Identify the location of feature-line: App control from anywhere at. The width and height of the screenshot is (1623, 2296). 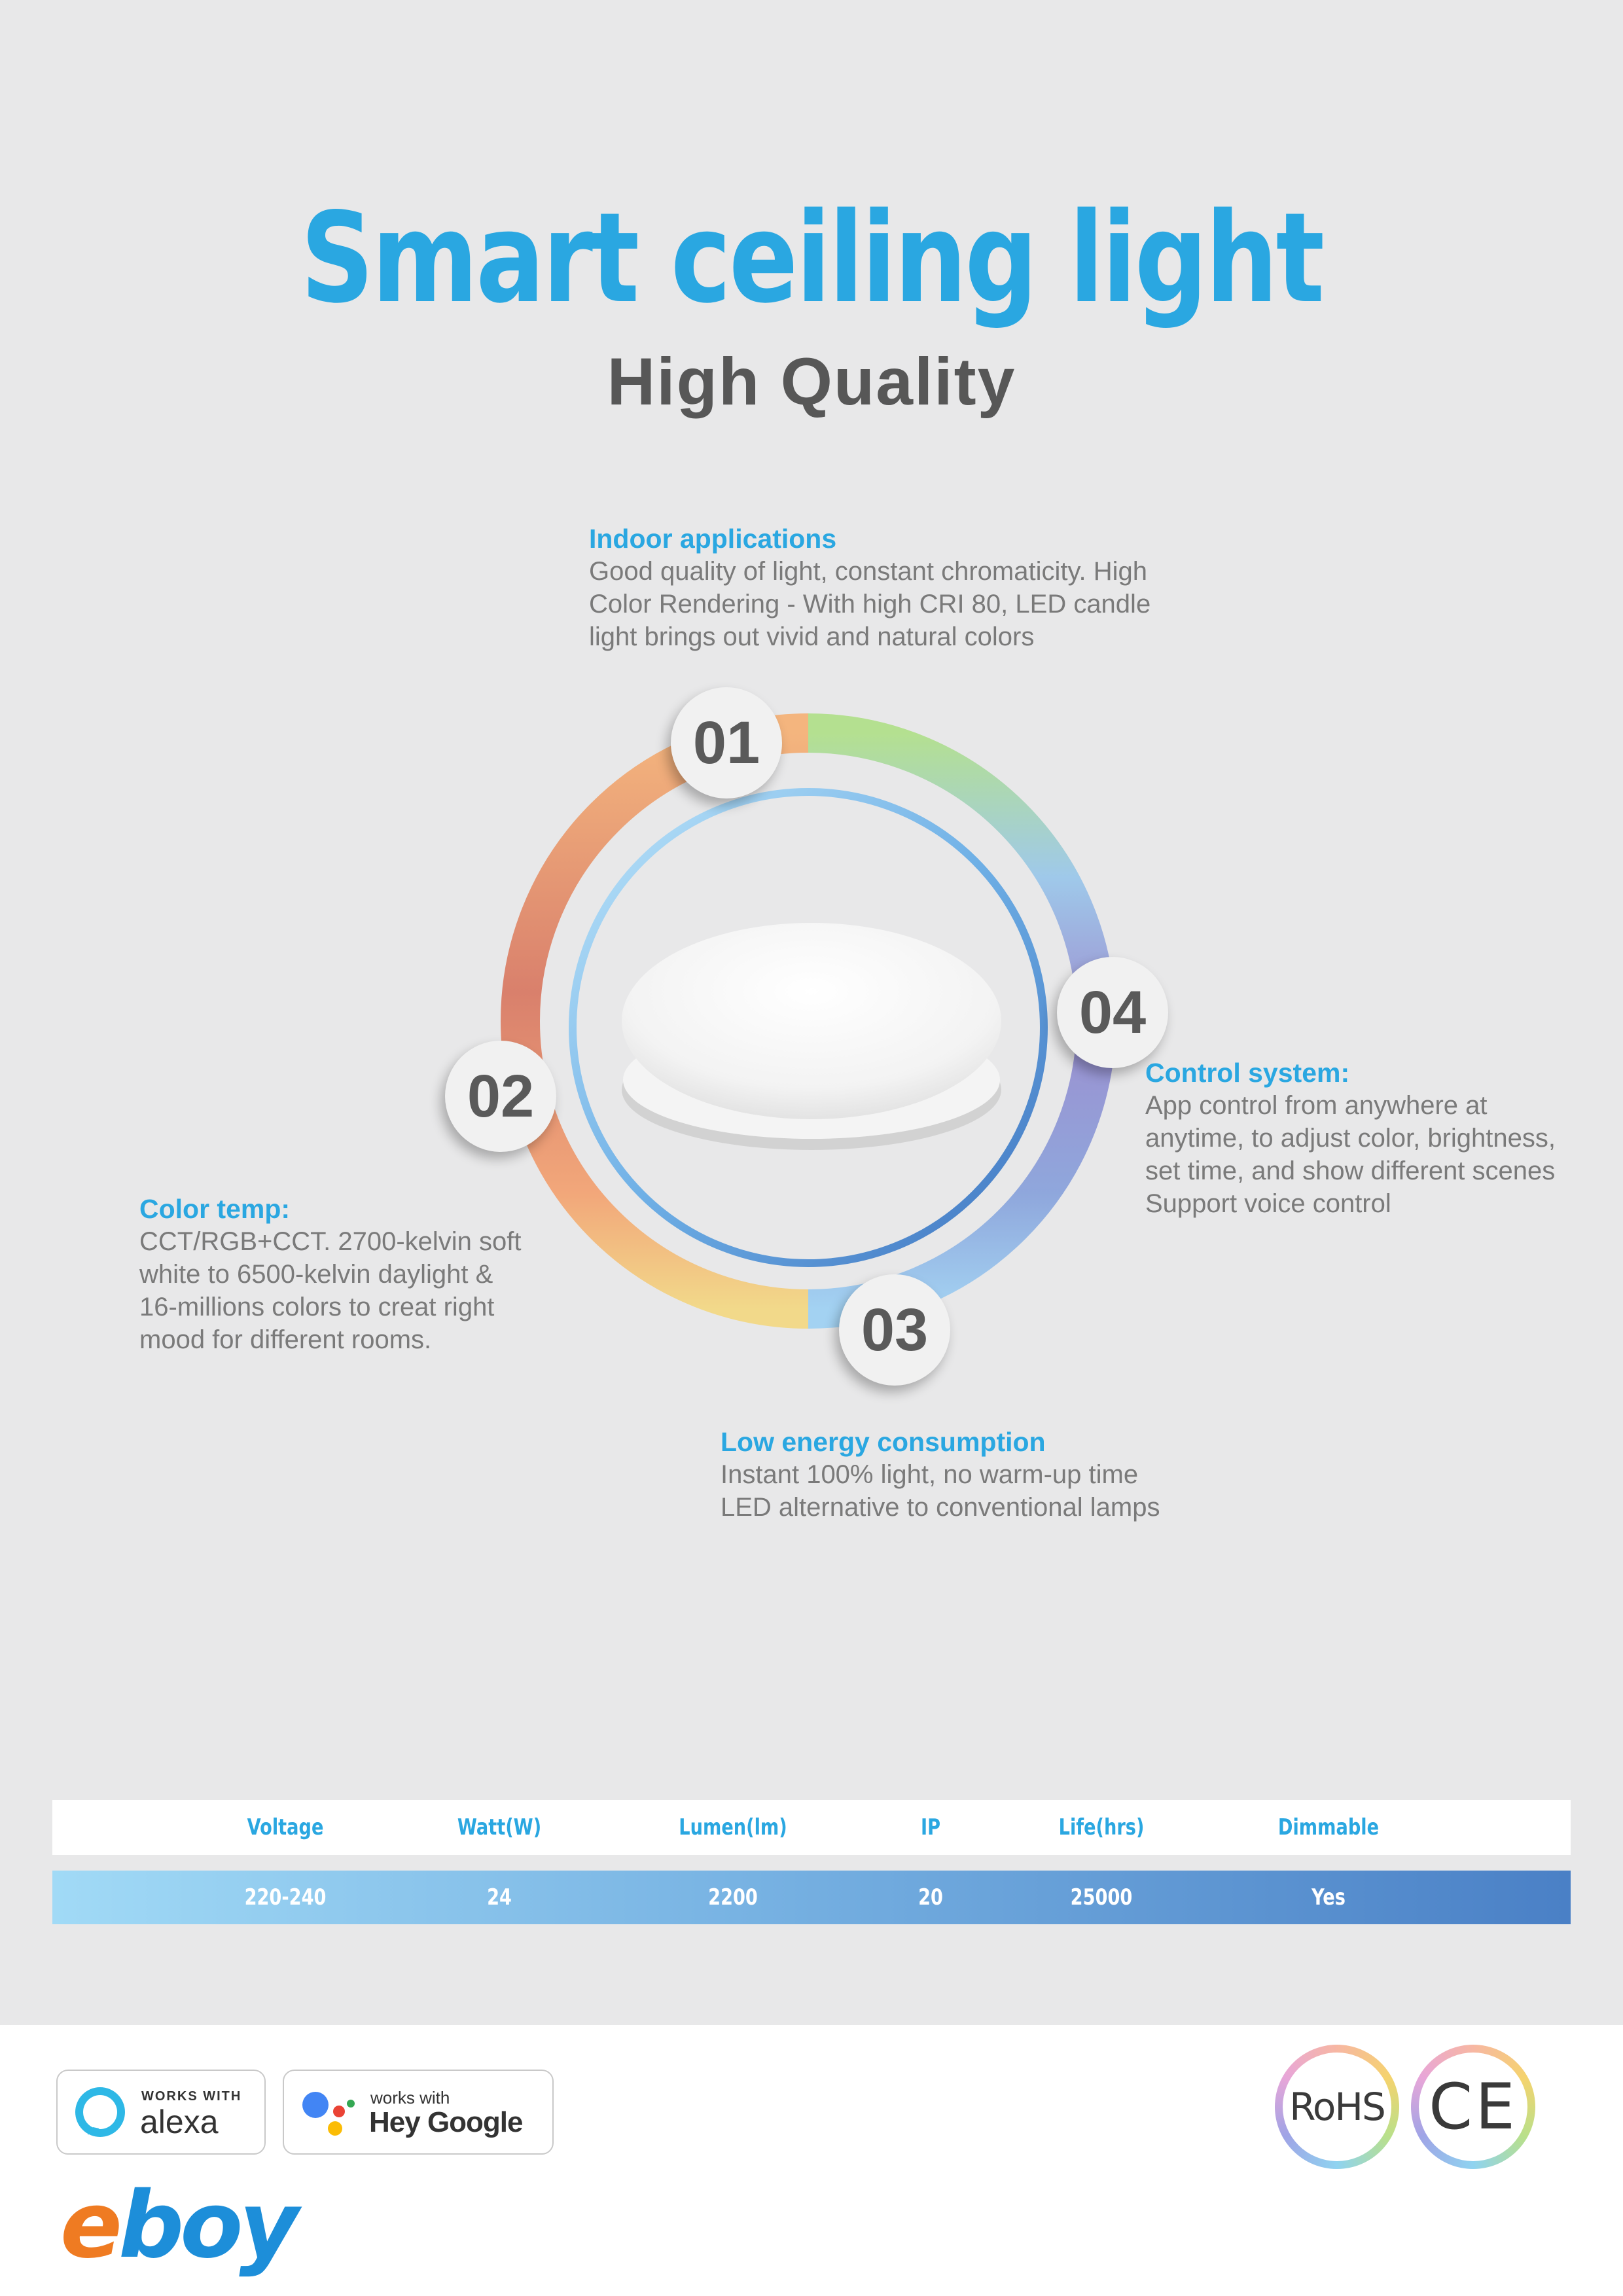
(1316, 1105).